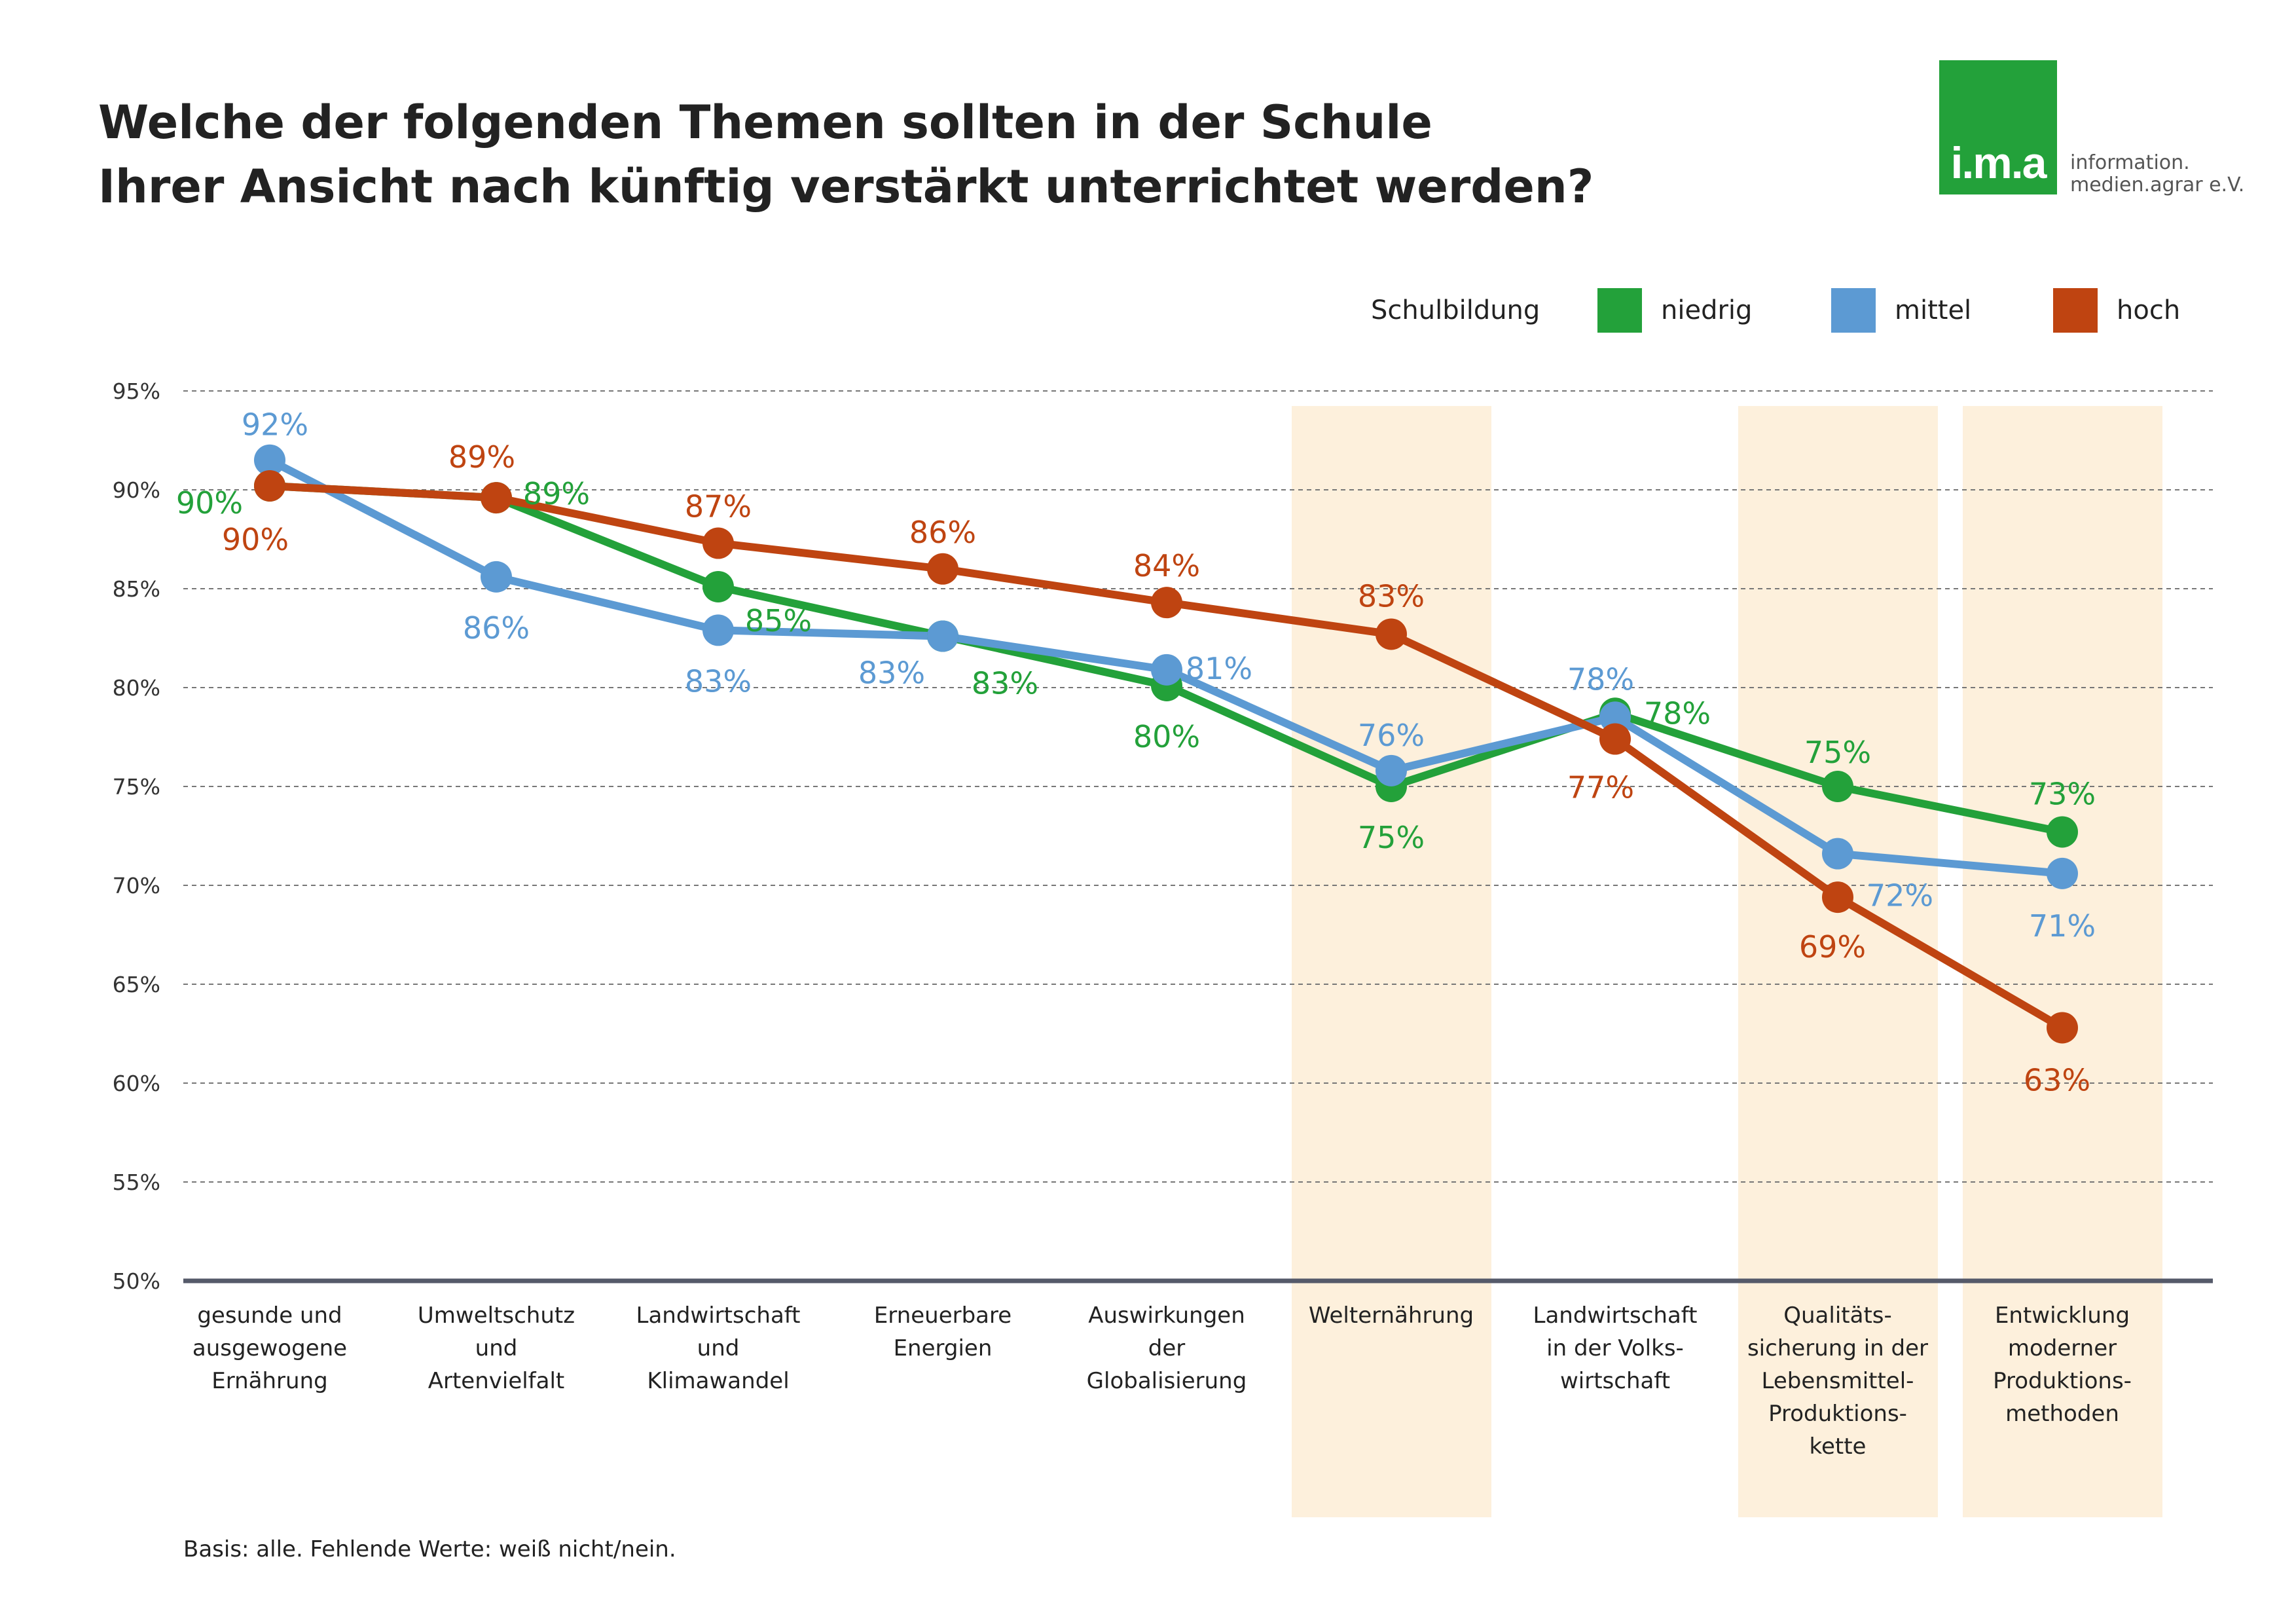 Image resolution: width=2296 pixels, height=1624 pixels. I want to click on data-label-hoch-4: 84%, so click(1166, 565).